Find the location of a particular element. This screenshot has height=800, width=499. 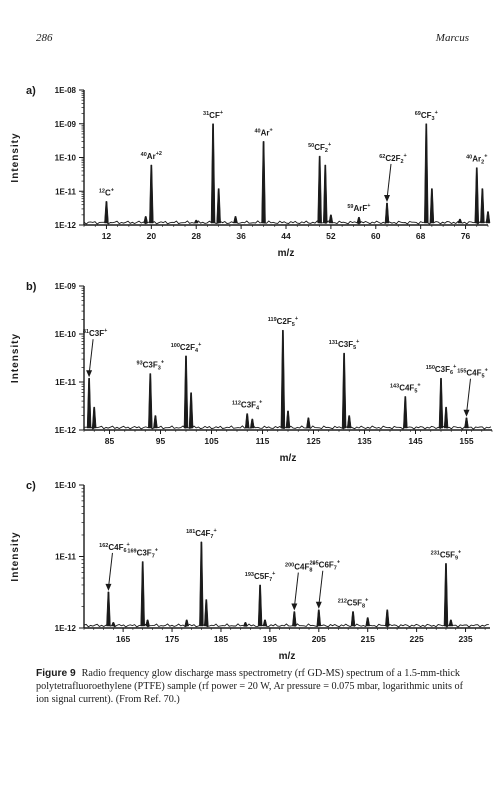

peak-label: 155C4F5+ is located at coordinates (472, 374).